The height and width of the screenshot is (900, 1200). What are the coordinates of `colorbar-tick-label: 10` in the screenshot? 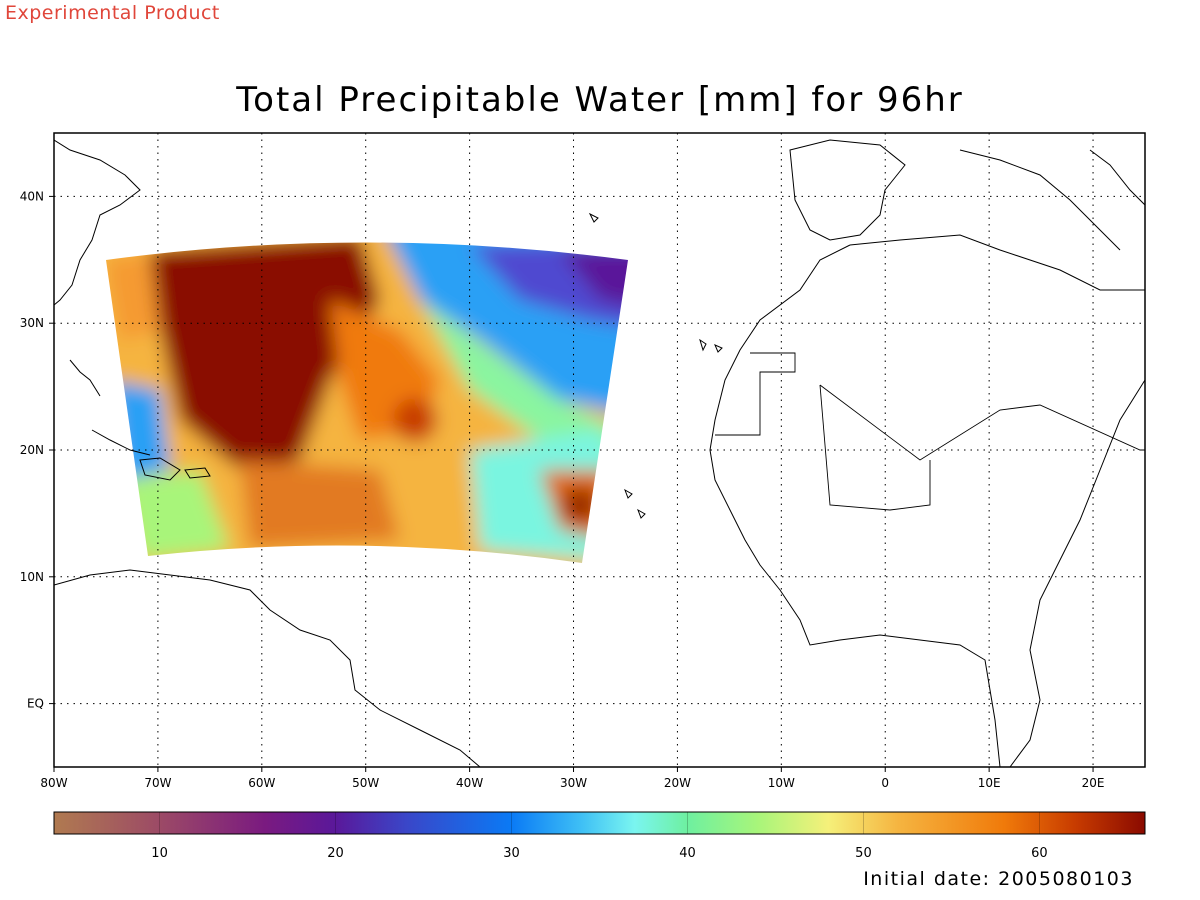 It's located at (159, 853).